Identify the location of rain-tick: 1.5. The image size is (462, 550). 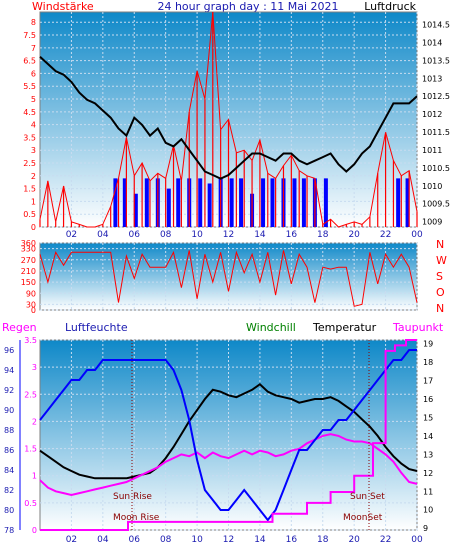
(30, 449).